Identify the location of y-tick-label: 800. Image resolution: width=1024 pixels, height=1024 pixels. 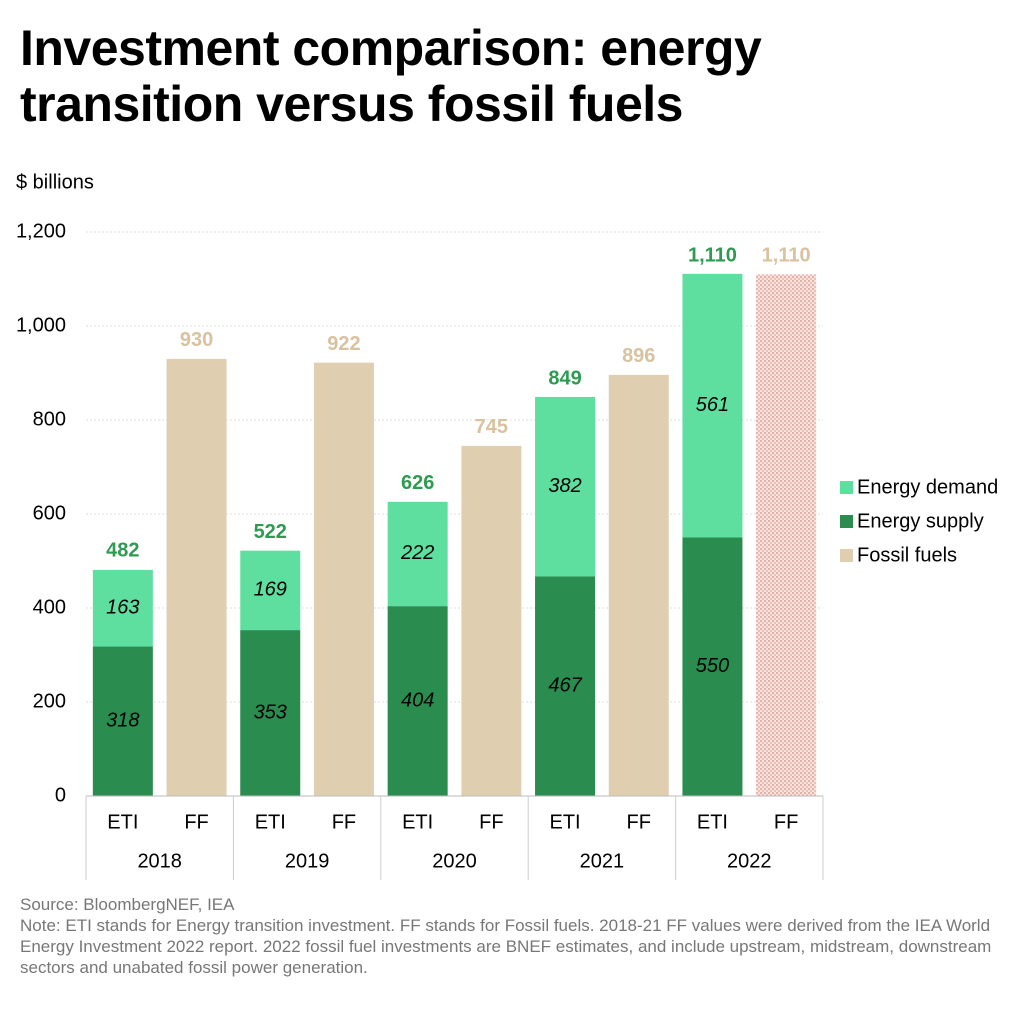
(49, 419).